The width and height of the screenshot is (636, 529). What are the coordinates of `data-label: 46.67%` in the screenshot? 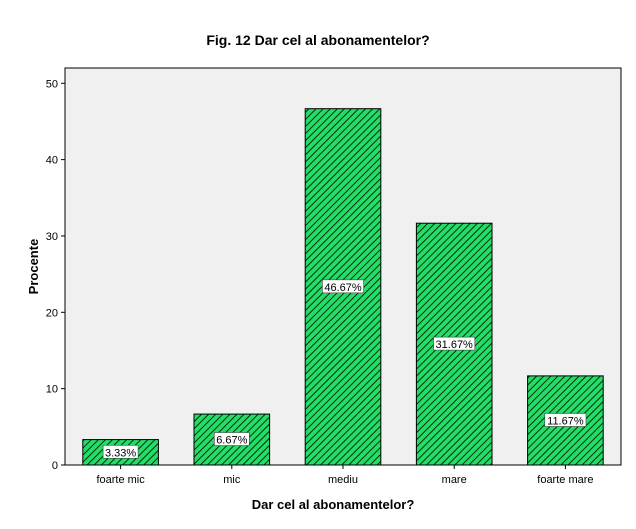 It's located at (343, 288).